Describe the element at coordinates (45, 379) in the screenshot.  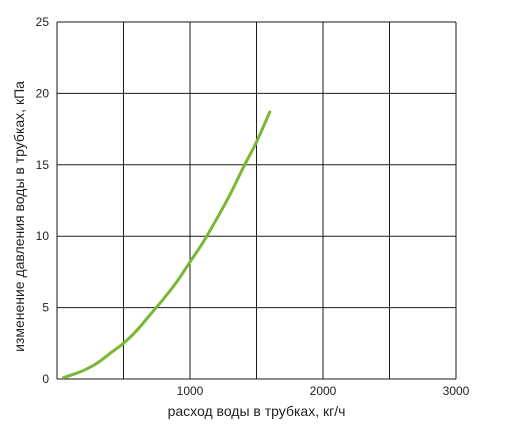
I see `y-tick-label: 0` at that location.